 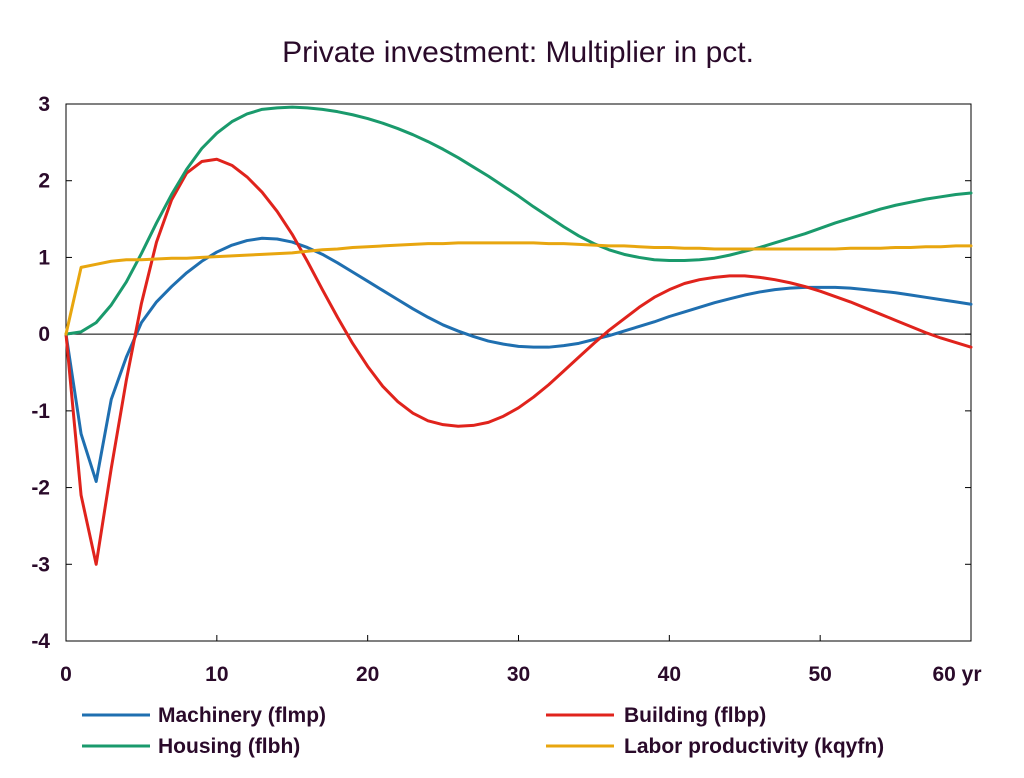 What do you see at coordinates (44, 181) in the screenshot?
I see `y-tick-label: 2` at bounding box center [44, 181].